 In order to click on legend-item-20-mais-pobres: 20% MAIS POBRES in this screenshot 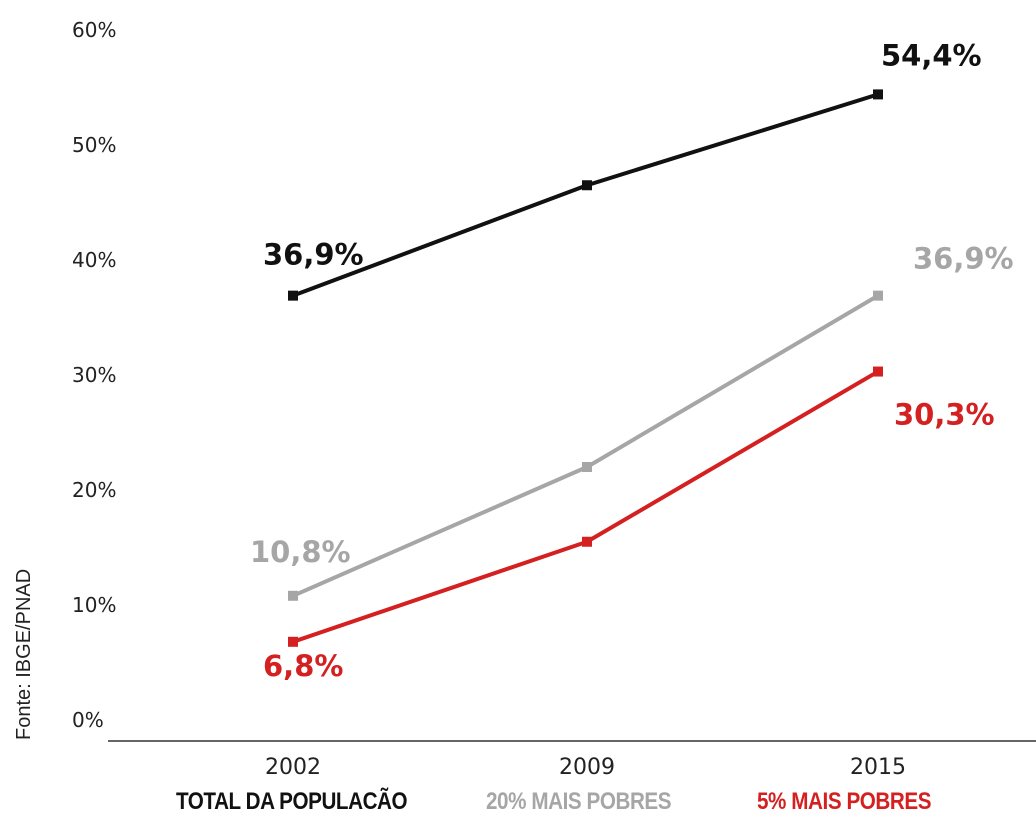, I will do `click(579, 801)`.